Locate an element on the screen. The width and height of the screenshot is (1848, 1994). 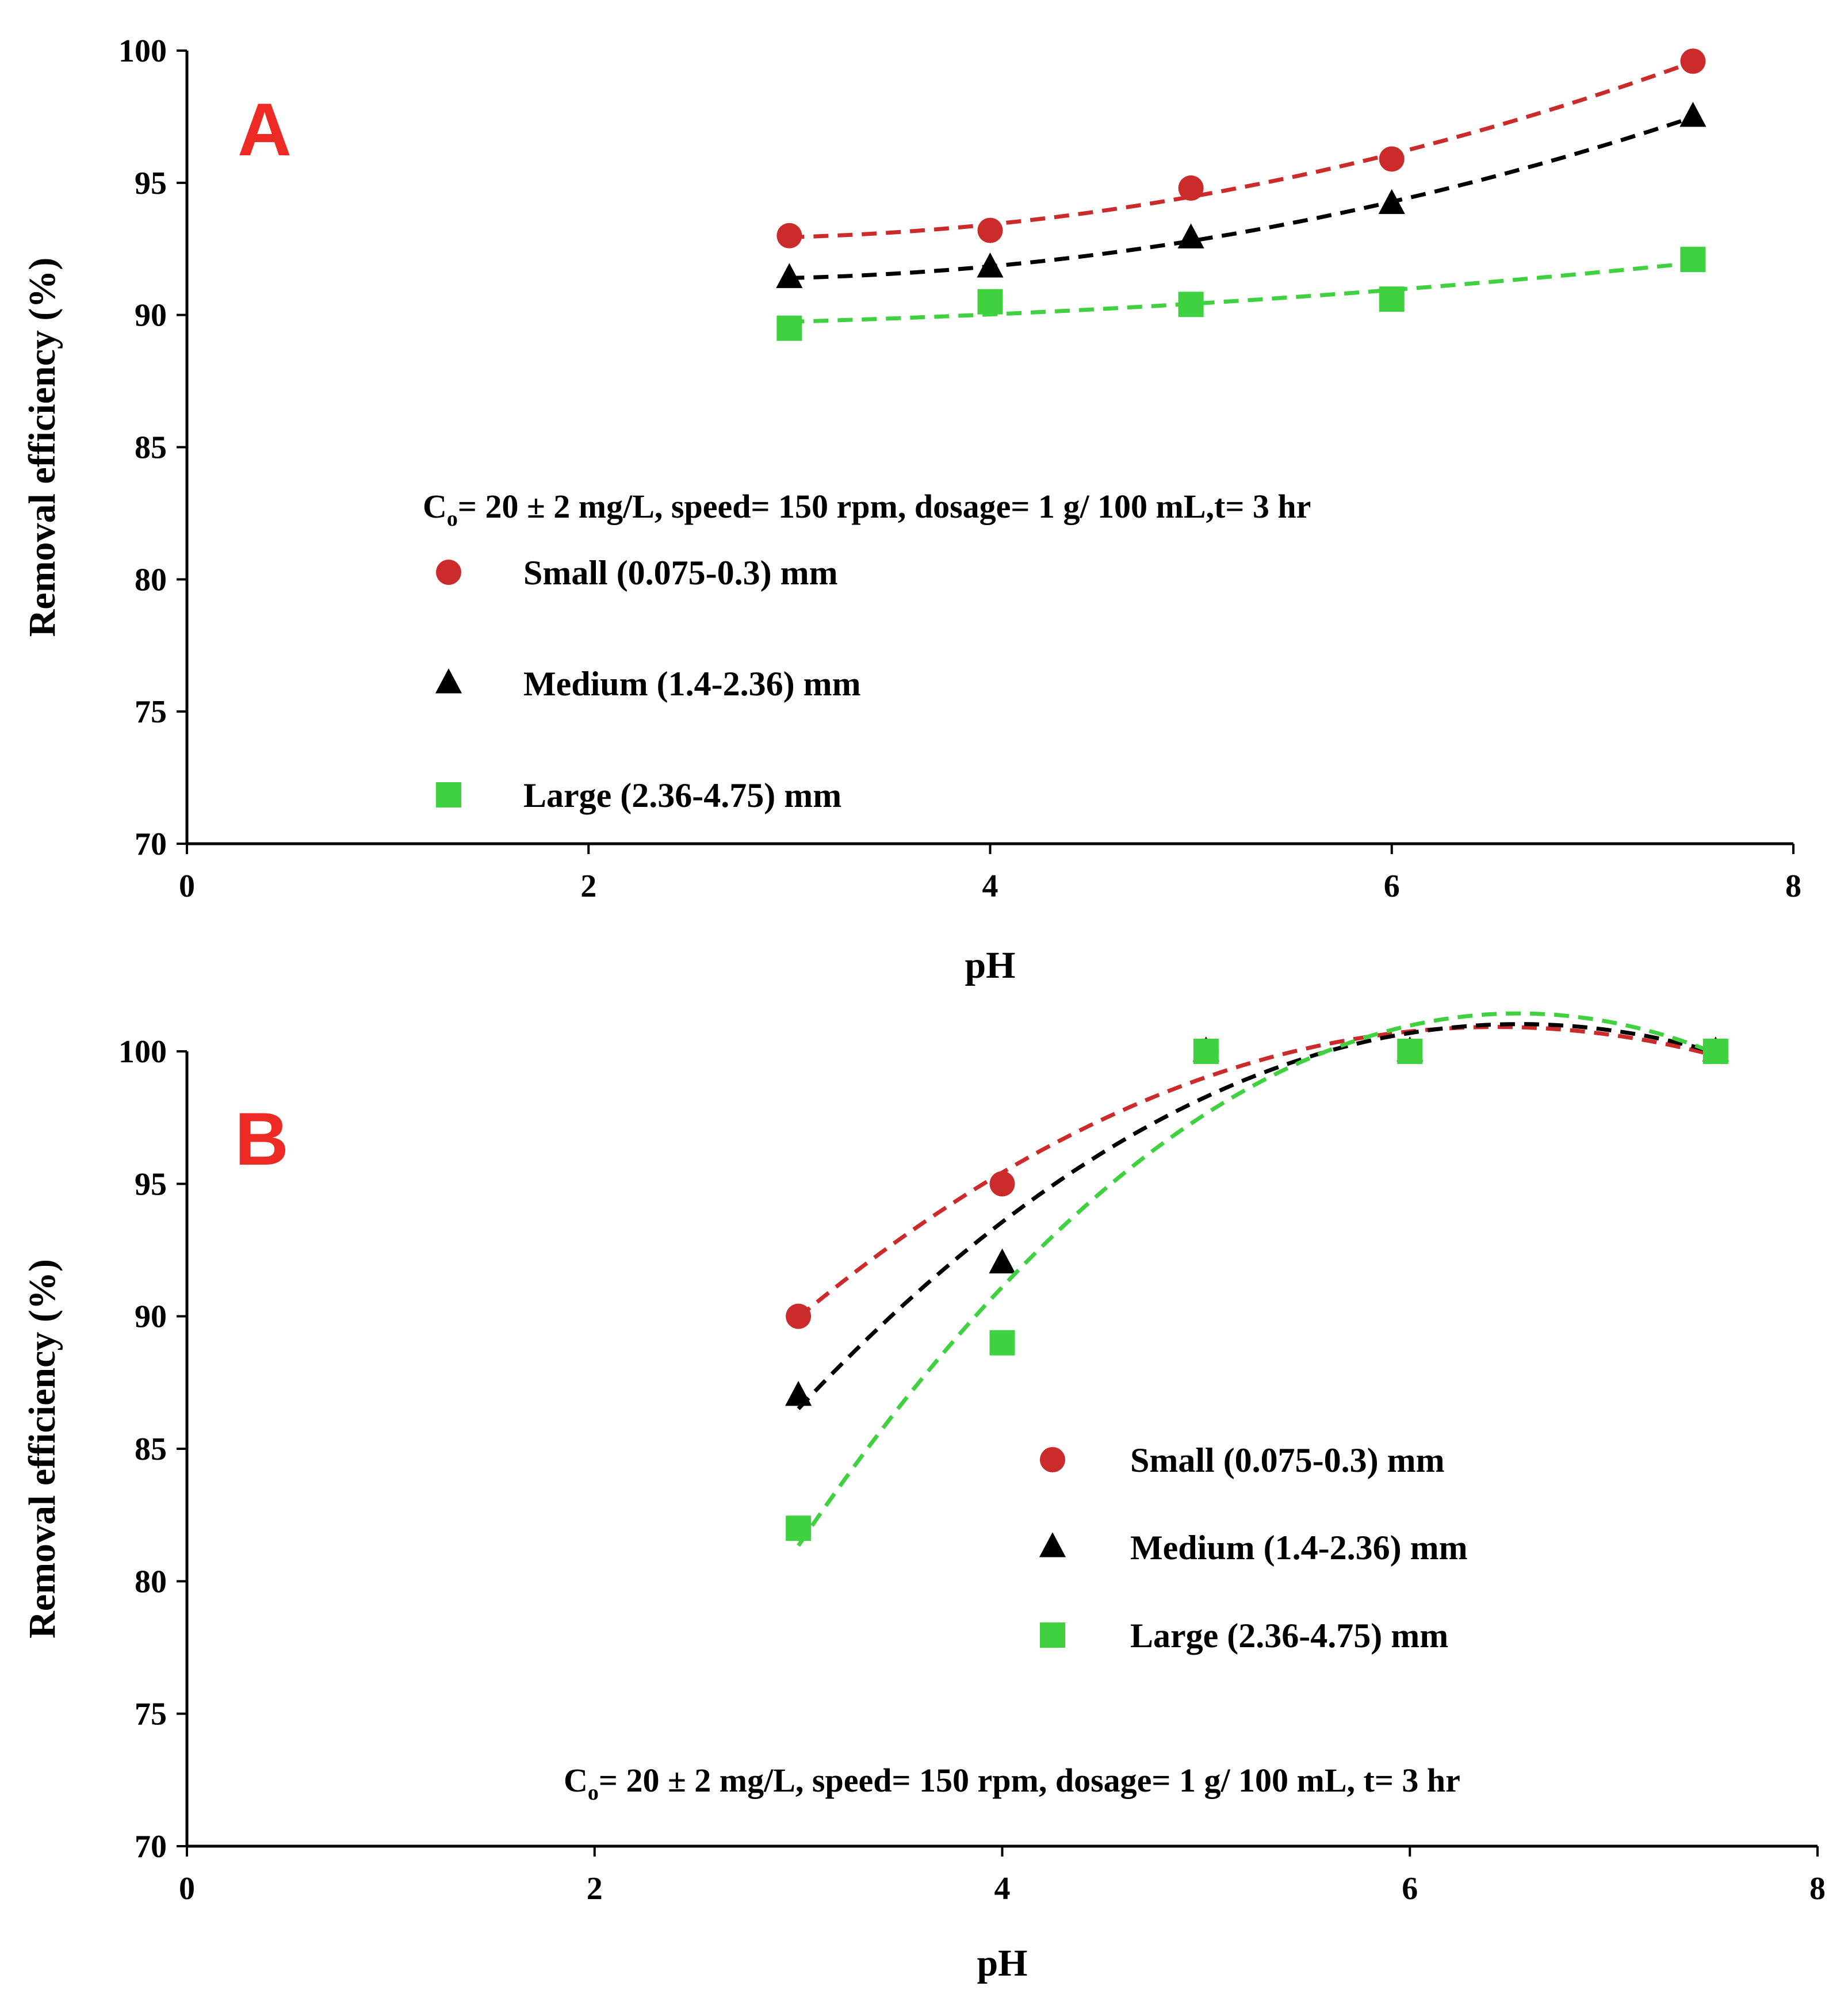
panel-label: A is located at coordinates (265, 129).